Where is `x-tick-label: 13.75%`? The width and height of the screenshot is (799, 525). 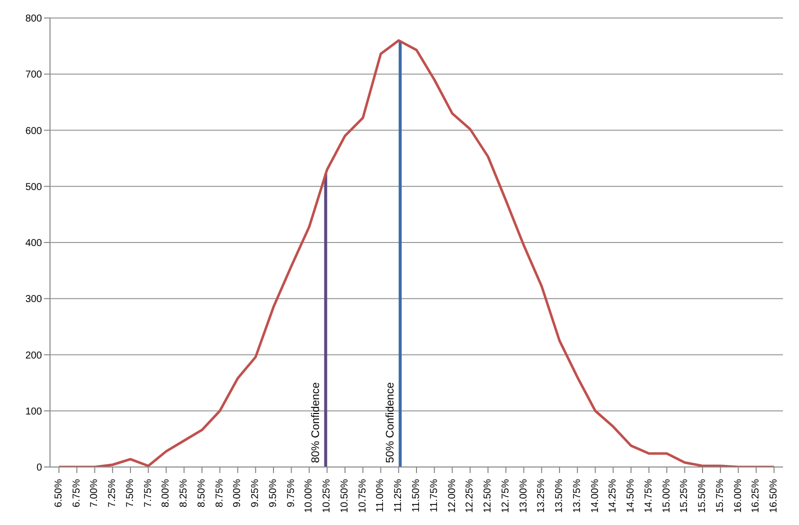
x-tick-label: 13.75% is located at coordinates (577, 495).